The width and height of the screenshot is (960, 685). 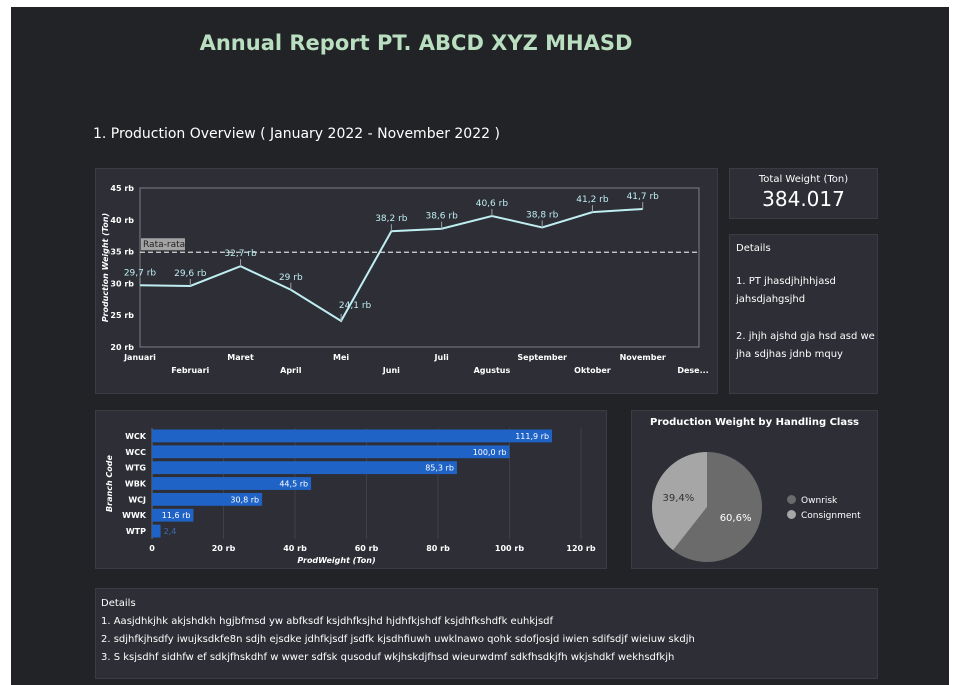 I want to click on x-tick-label: Mei, so click(x=341, y=357).